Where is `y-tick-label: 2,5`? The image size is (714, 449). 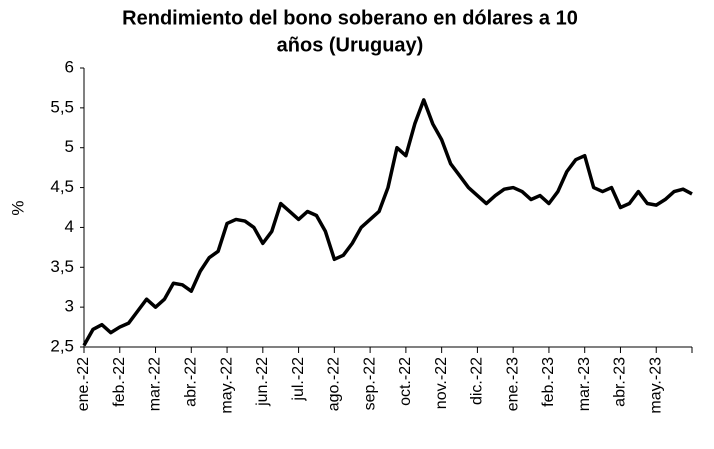 y-tick-label: 2,5 is located at coordinates (62, 345).